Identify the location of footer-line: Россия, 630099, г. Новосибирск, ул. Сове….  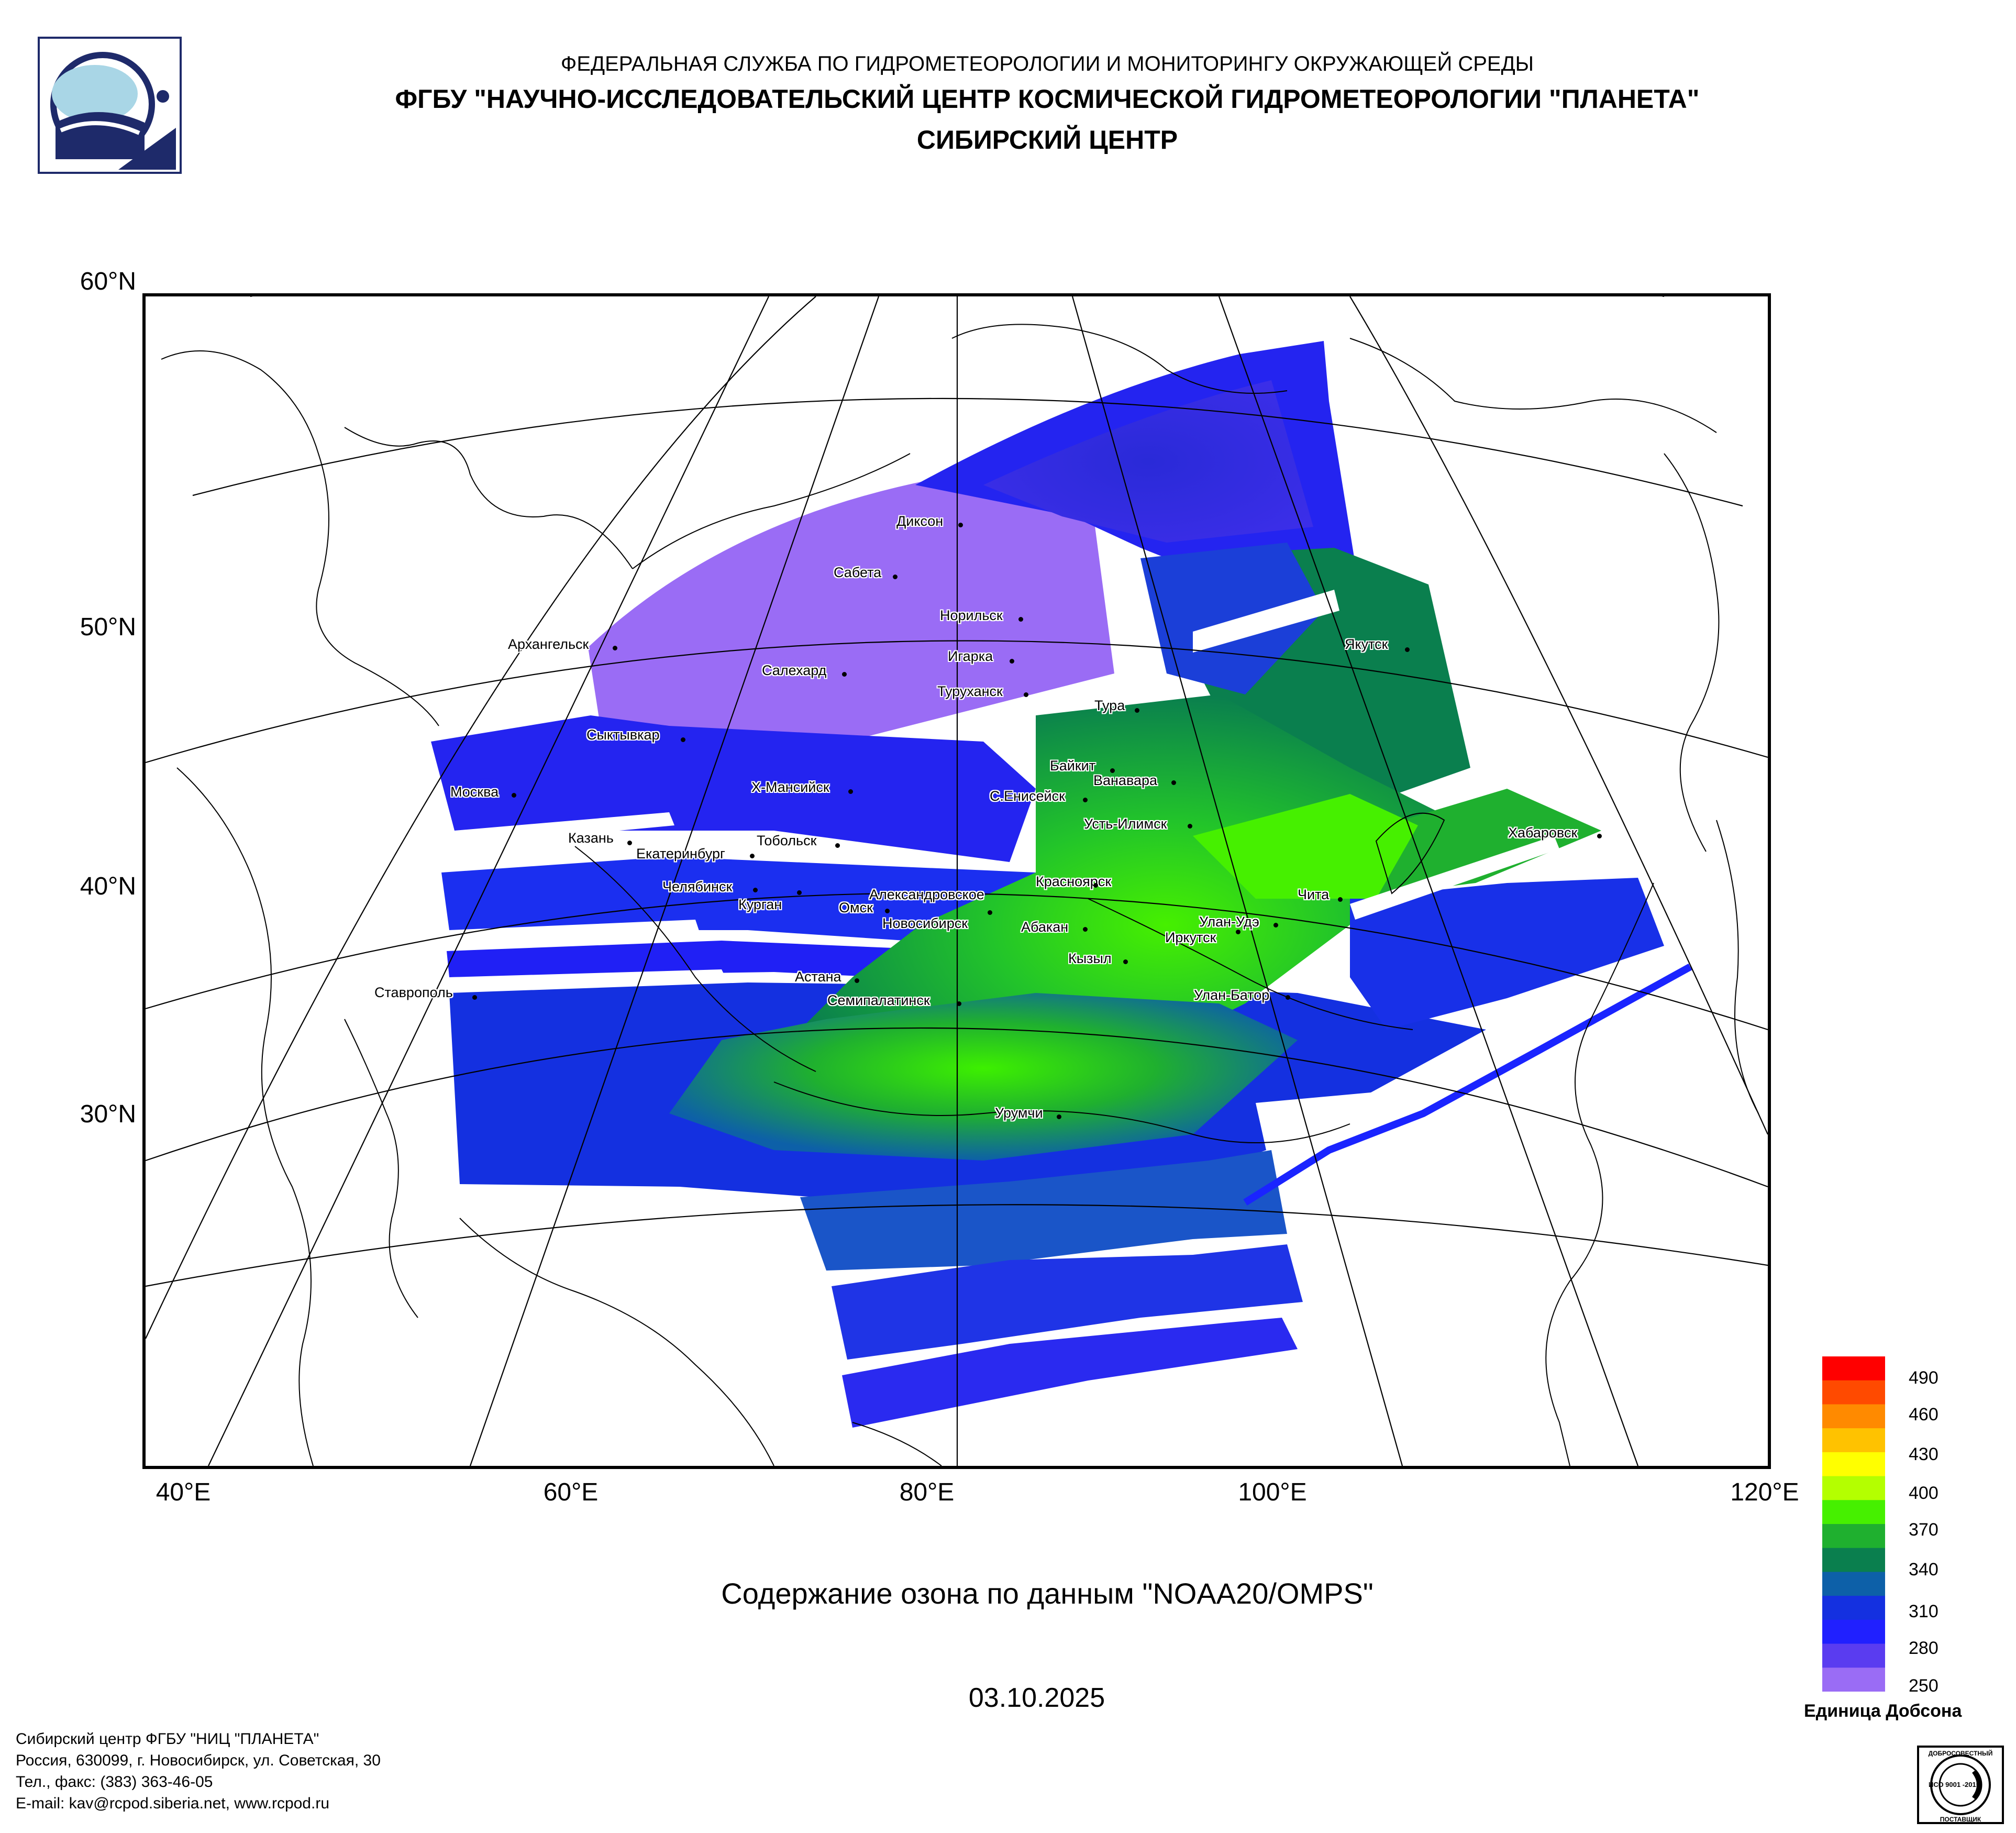
(199, 1760).